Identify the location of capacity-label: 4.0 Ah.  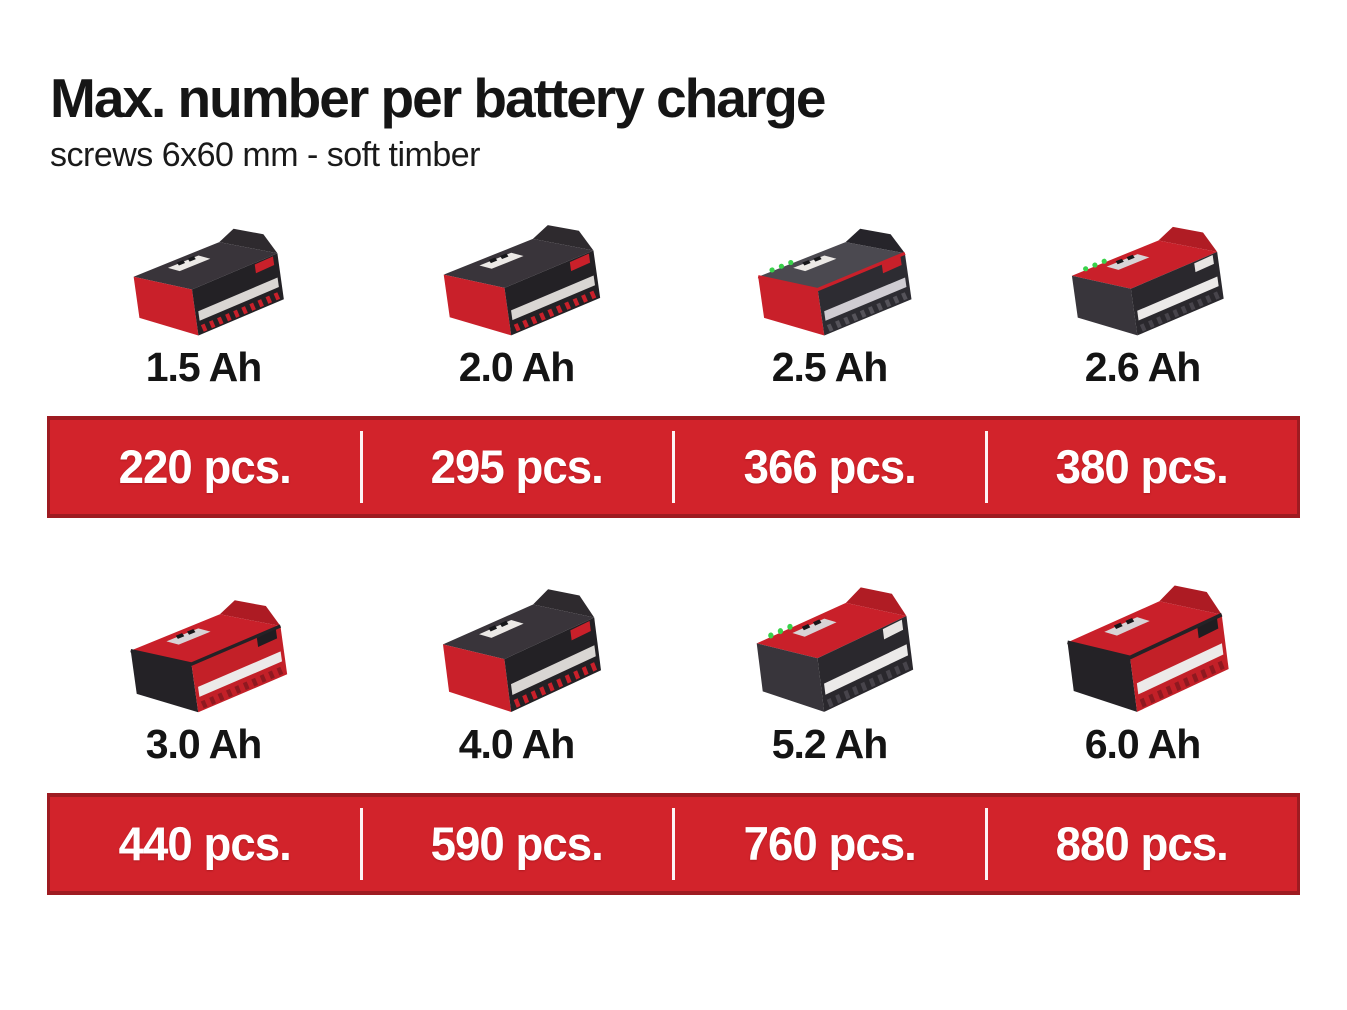
(517, 743).